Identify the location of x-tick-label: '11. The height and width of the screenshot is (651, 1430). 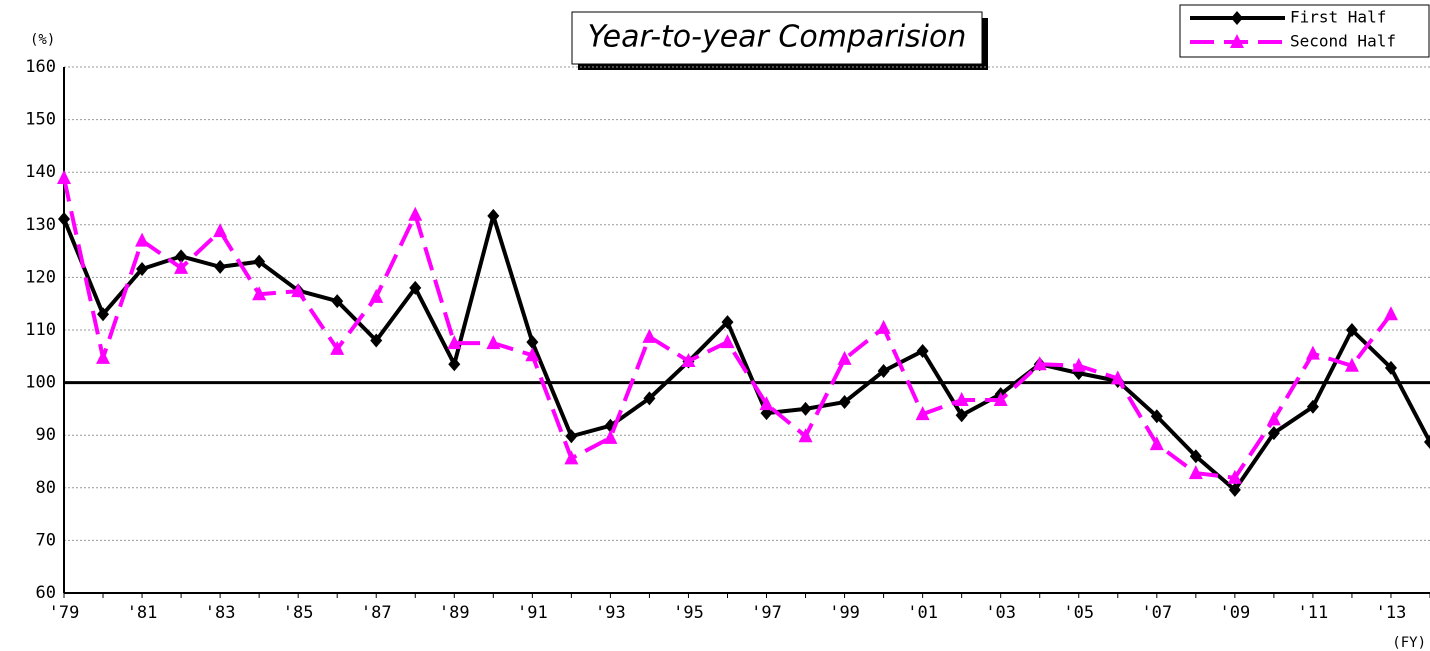
(1313, 613).